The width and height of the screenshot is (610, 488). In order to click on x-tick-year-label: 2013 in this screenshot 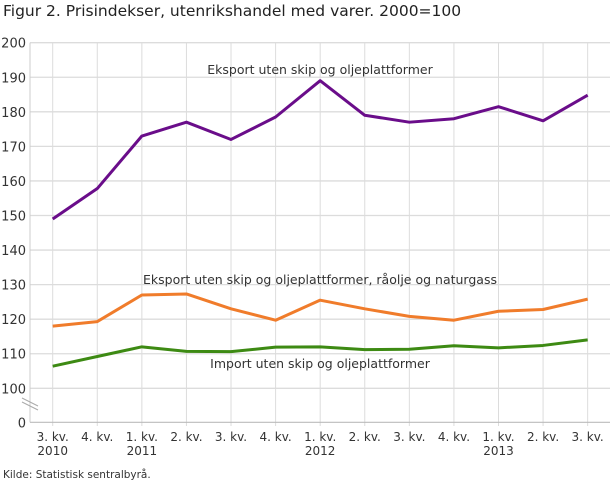, I will do `click(498, 451)`.